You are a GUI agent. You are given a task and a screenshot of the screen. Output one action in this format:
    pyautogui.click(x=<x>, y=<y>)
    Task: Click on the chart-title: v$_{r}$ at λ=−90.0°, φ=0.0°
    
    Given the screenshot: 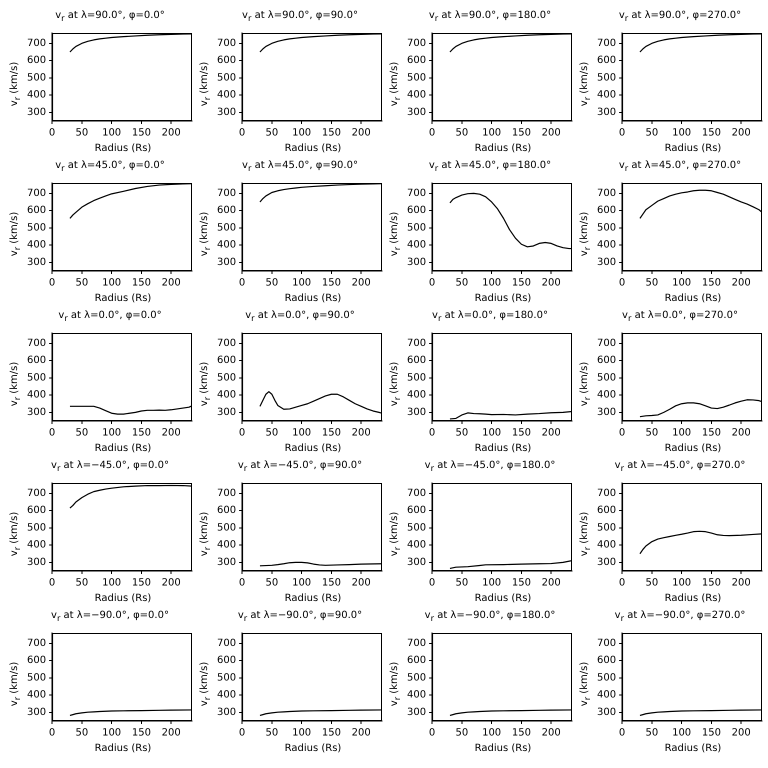 What is the action you would take?
    pyautogui.click(x=110, y=616)
    